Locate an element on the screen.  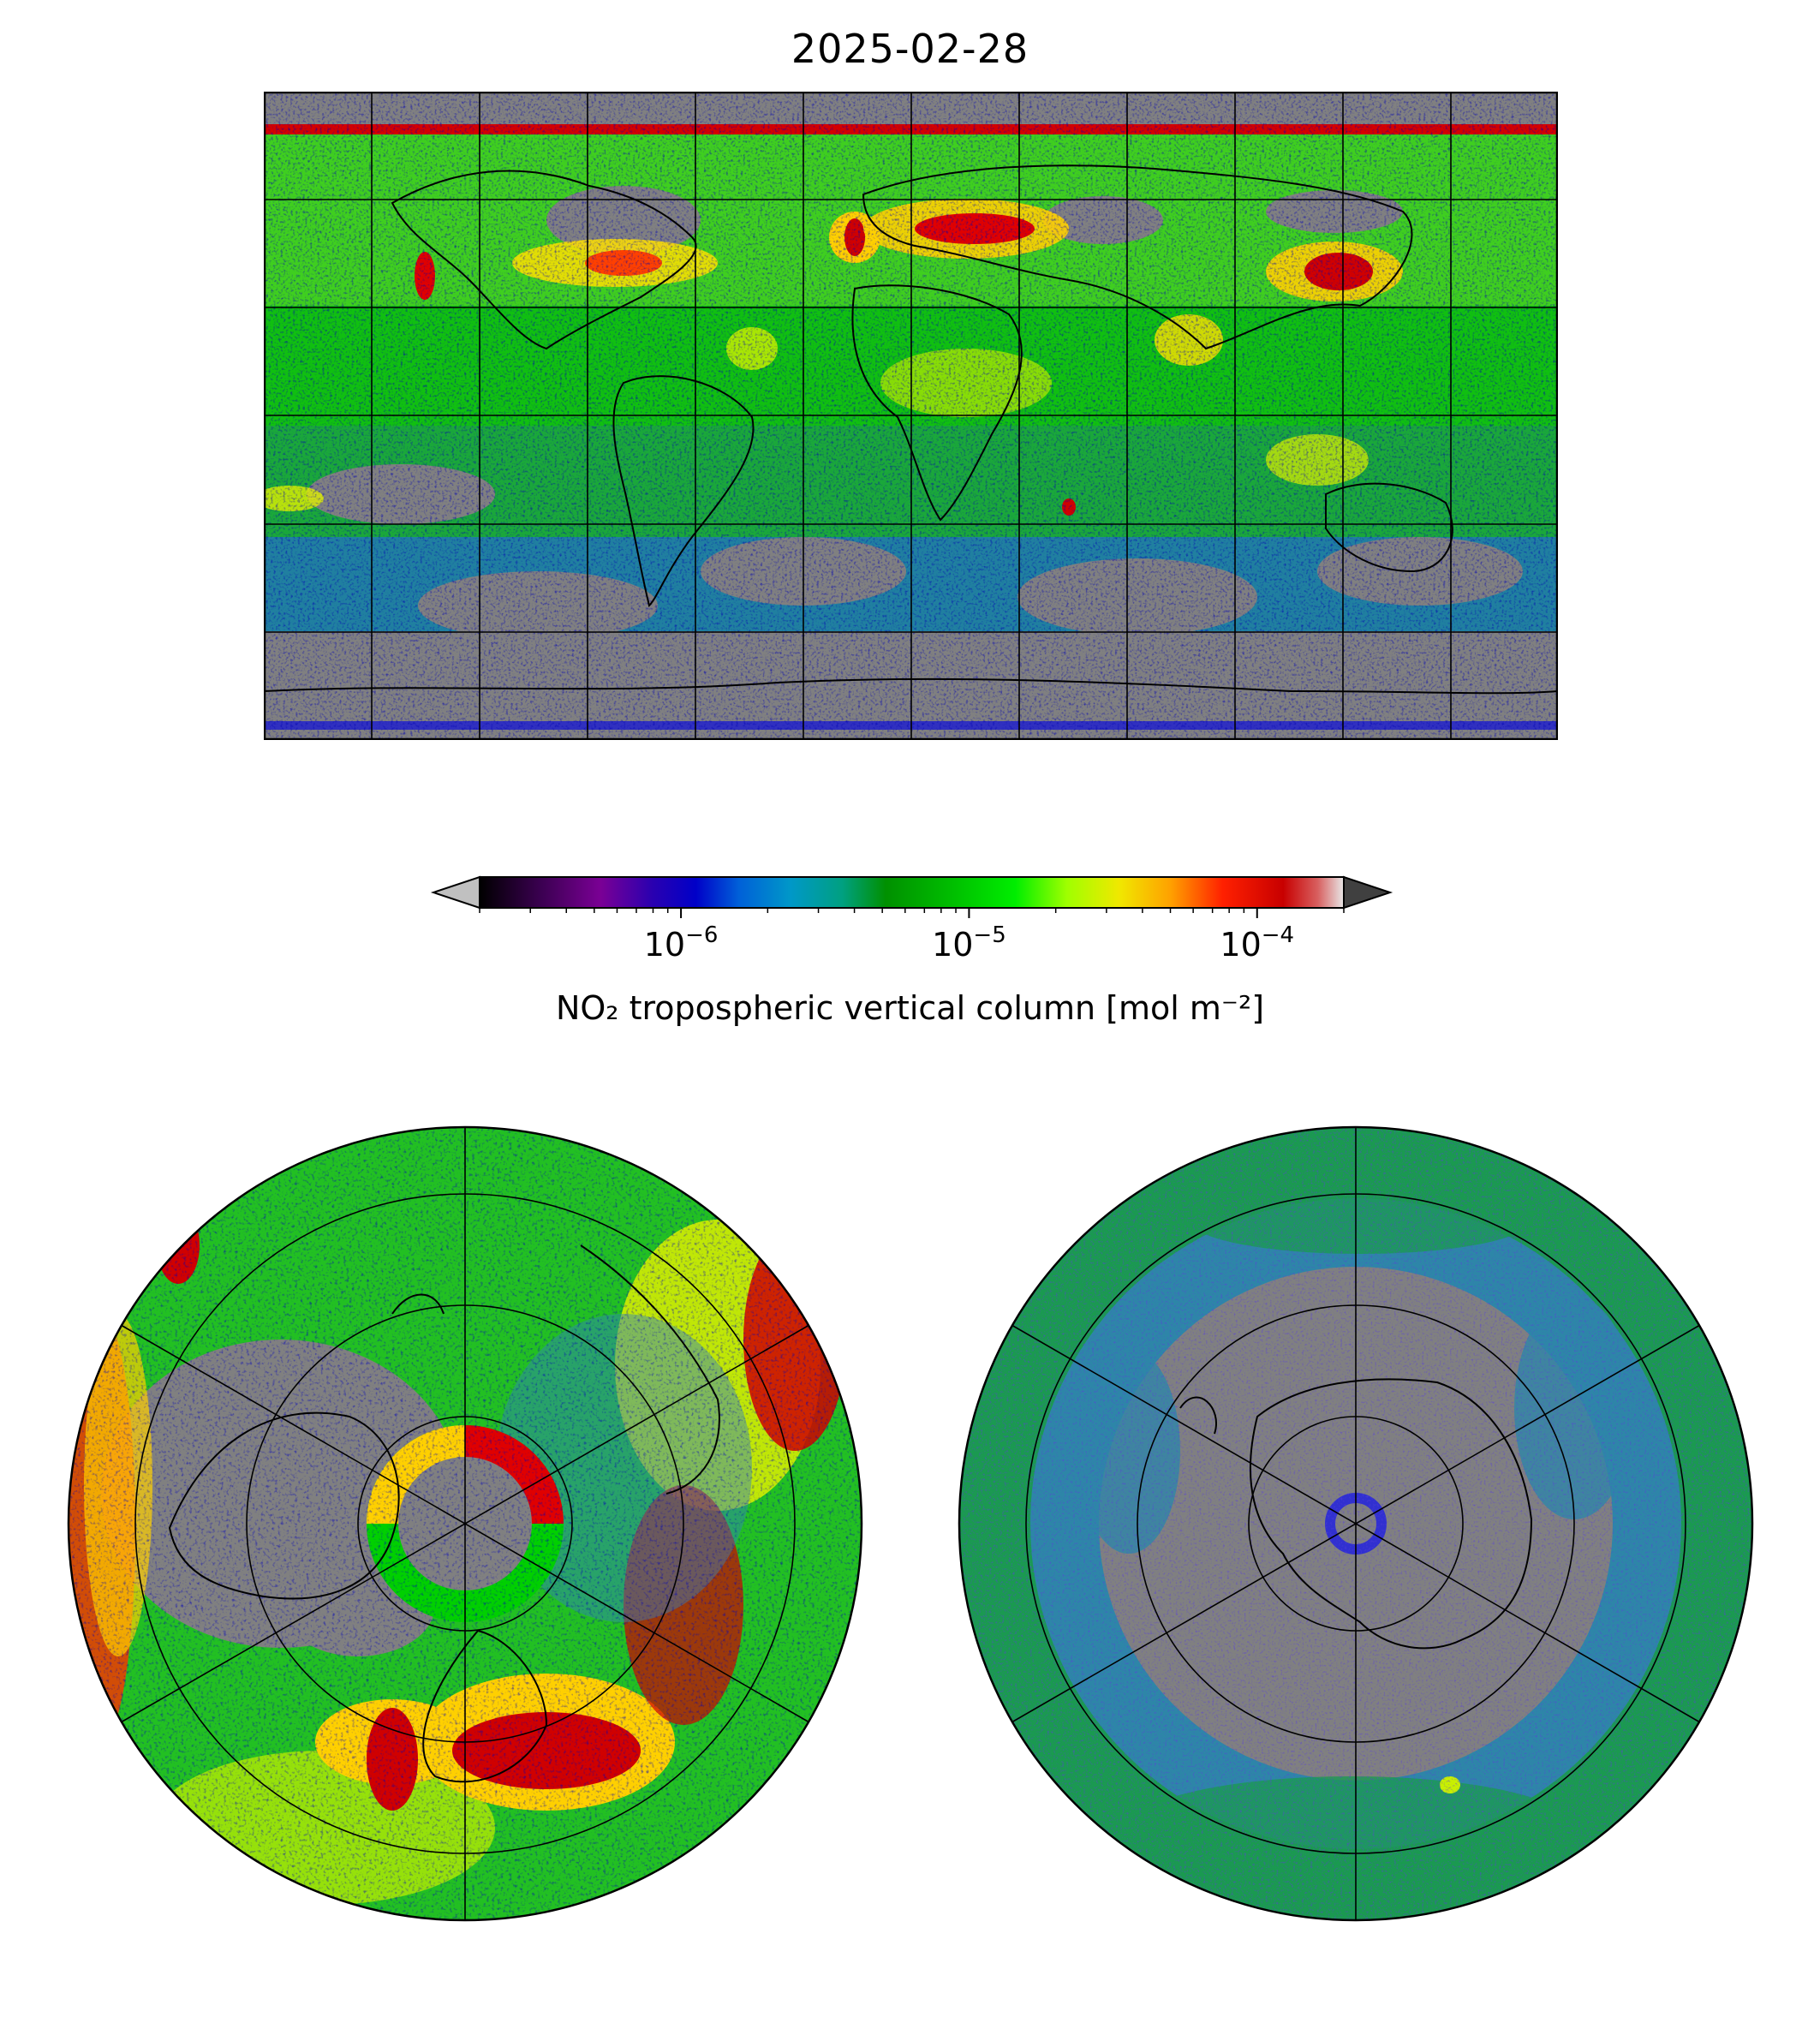
north-gridlines is located at coordinates (465, 1523).